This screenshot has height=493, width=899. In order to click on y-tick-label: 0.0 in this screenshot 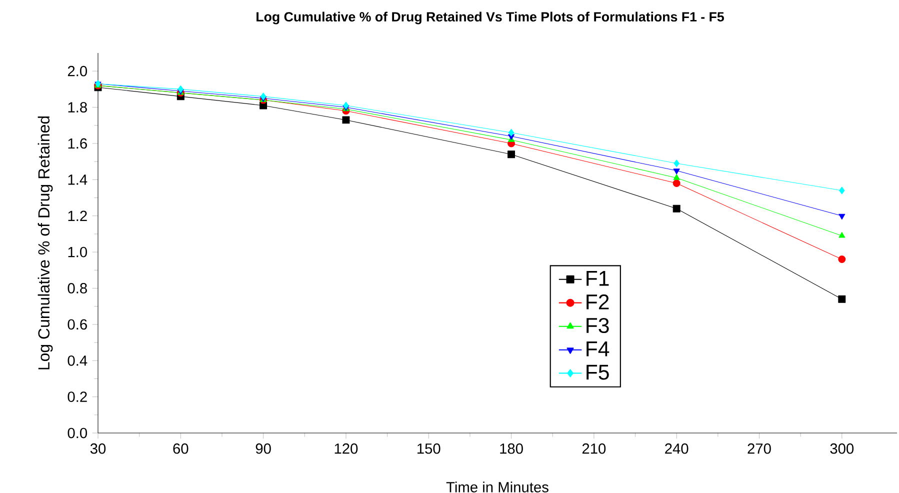, I will do `click(78, 433)`.